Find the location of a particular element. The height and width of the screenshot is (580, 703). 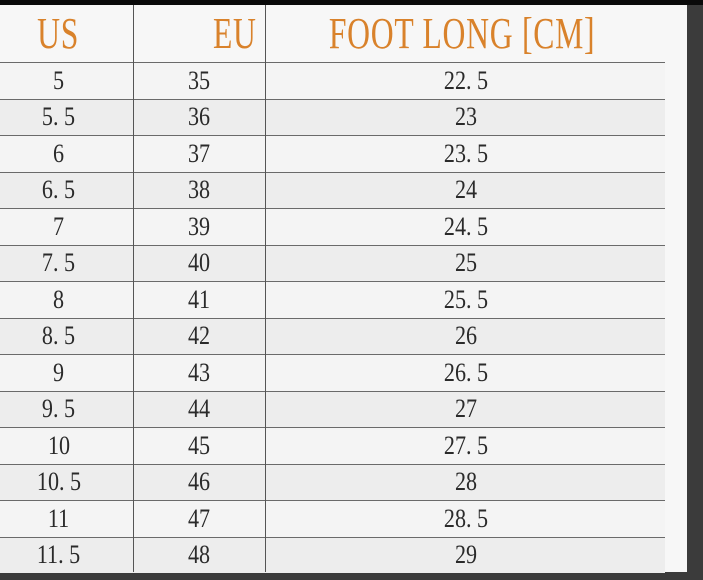

cell-us: 5. 5 is located at coordinates (58, 118).